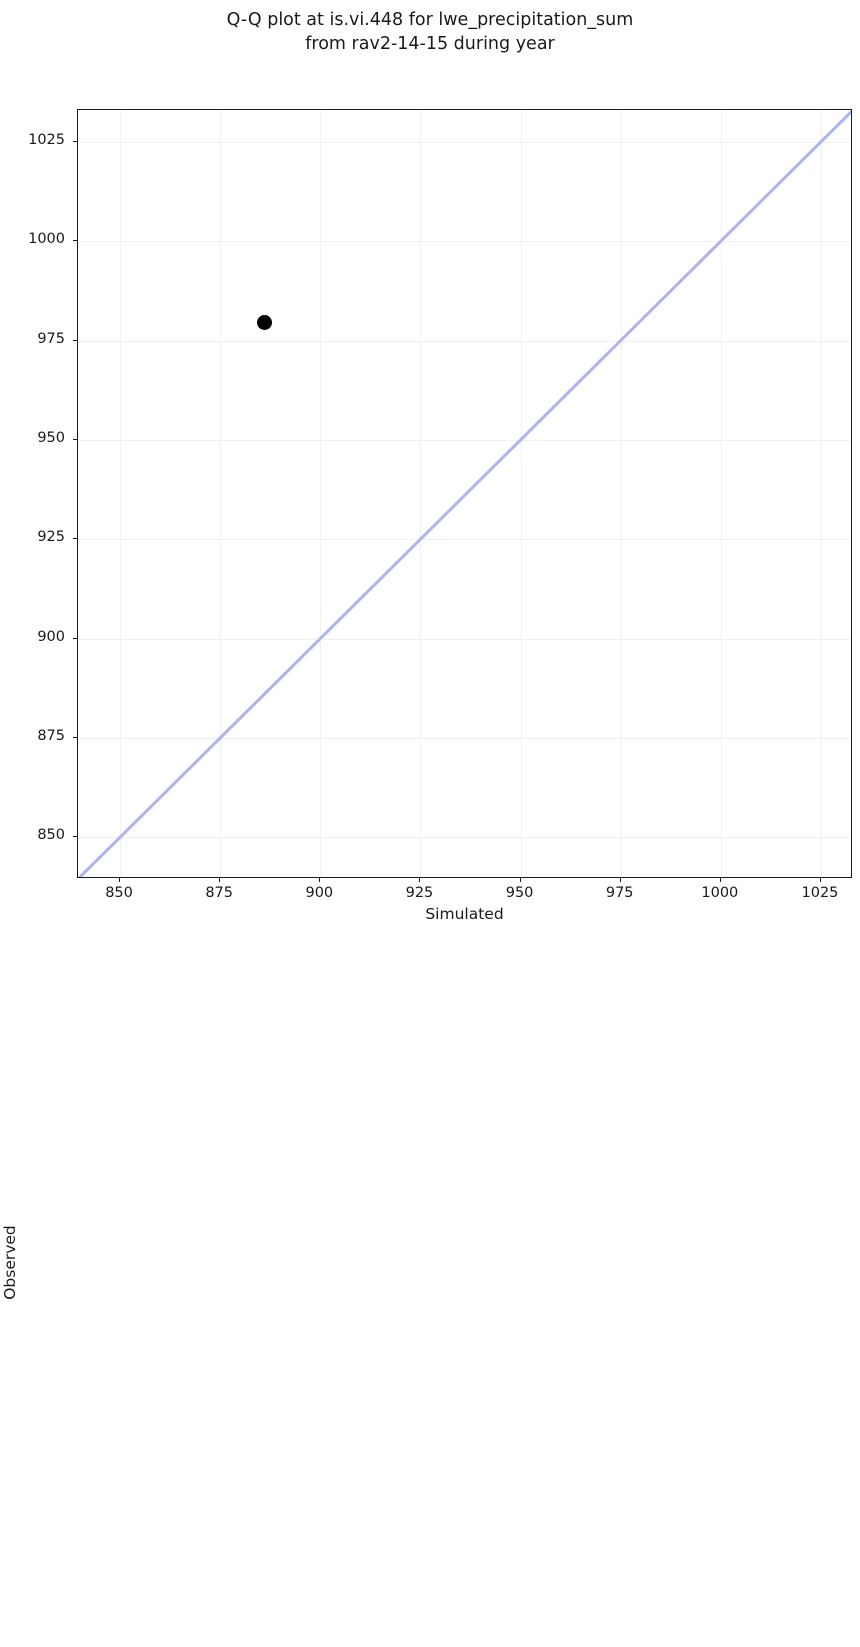 This screenshot has height=1647, width=860. I want to click on x-tick-label: 900, so click(319, 893).